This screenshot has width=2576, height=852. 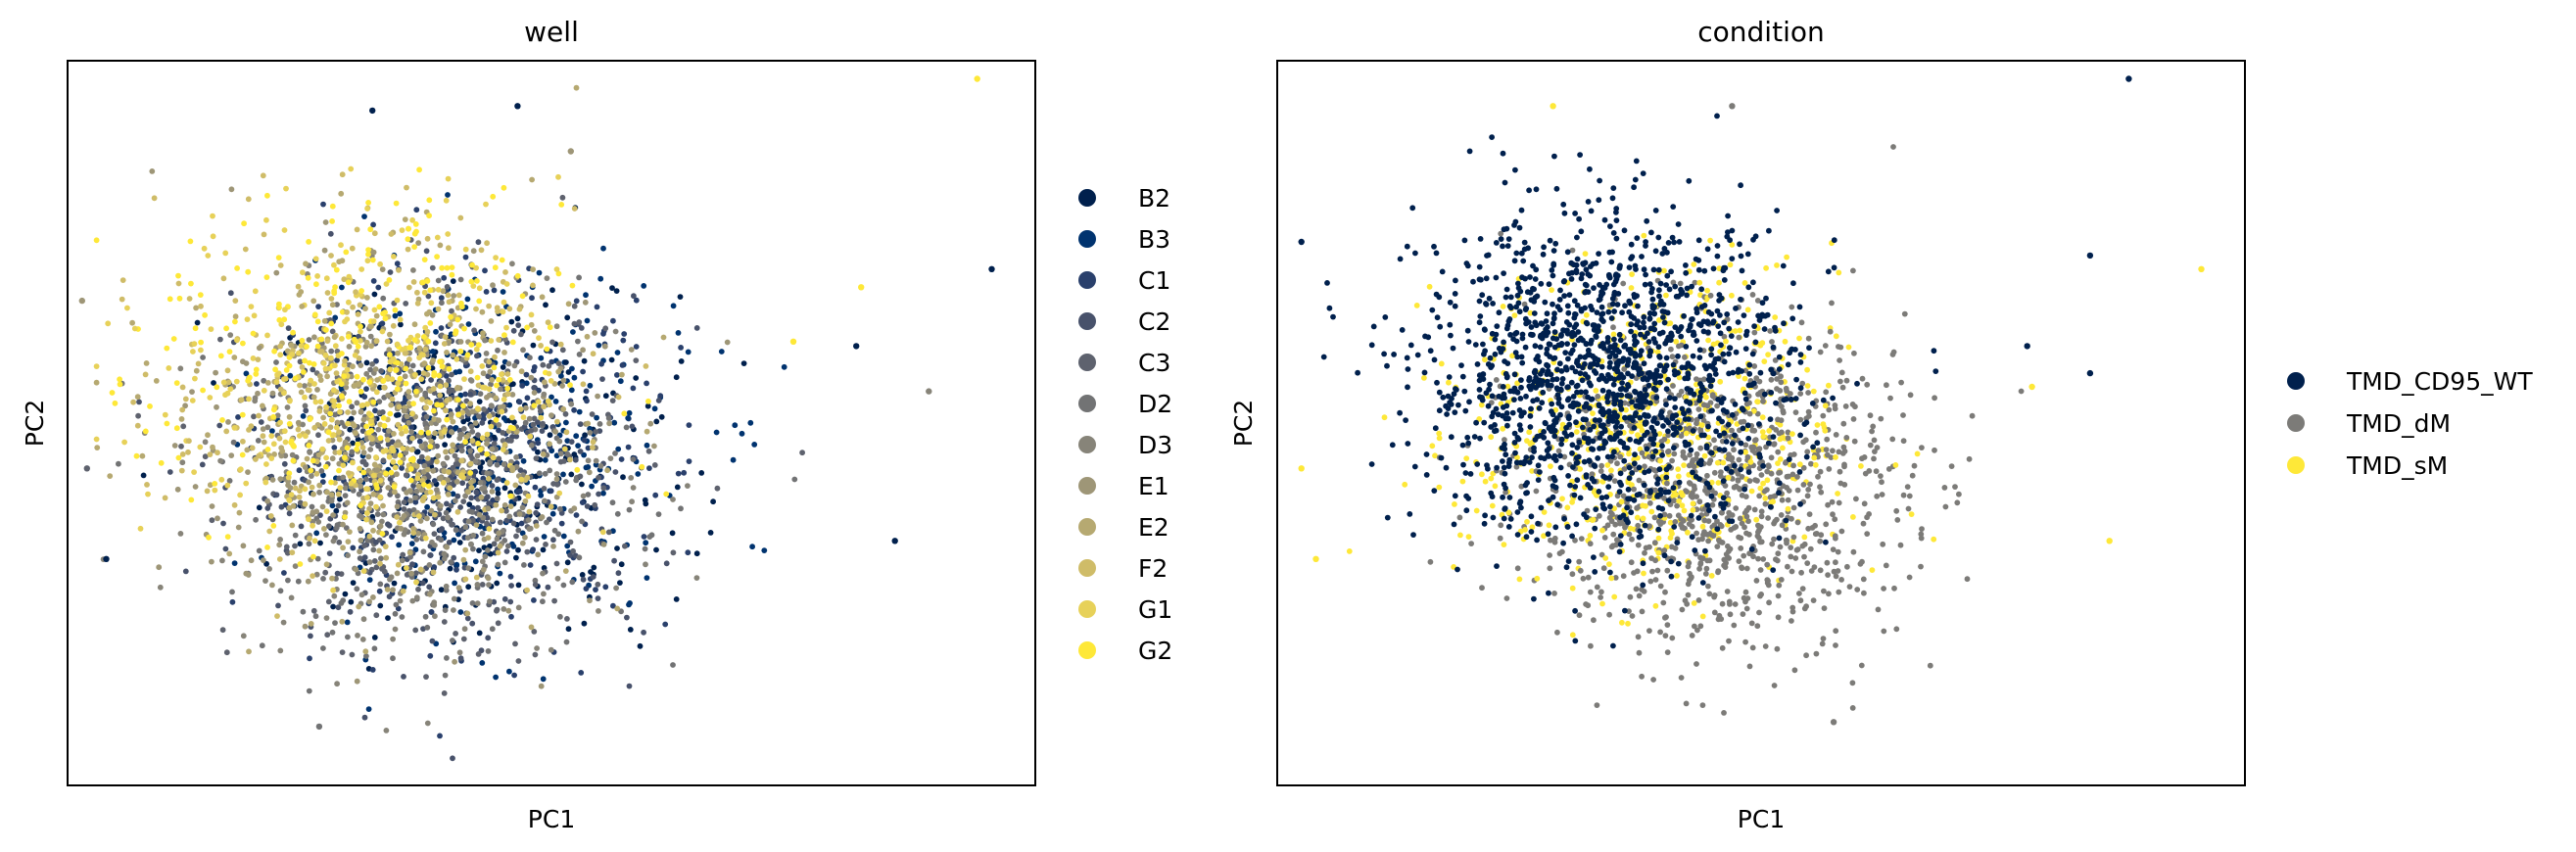 What do you see at coordinates (1124, 239) in the screenshot?
I see `legend-item: B3` at bounding box center [1124, 239].